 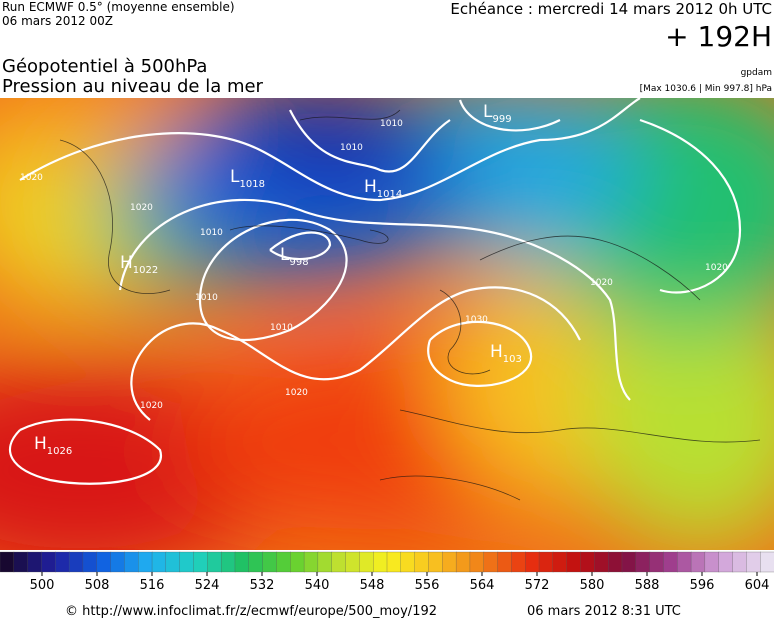 I want to click on colorbar-label: 572, so click(x=537, y=585).